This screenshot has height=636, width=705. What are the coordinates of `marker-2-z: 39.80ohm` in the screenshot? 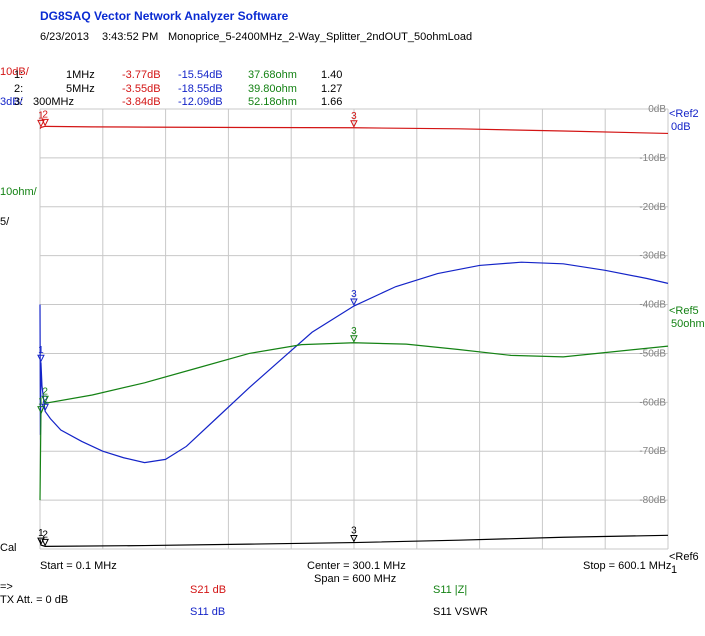 It's located at (272, 89).